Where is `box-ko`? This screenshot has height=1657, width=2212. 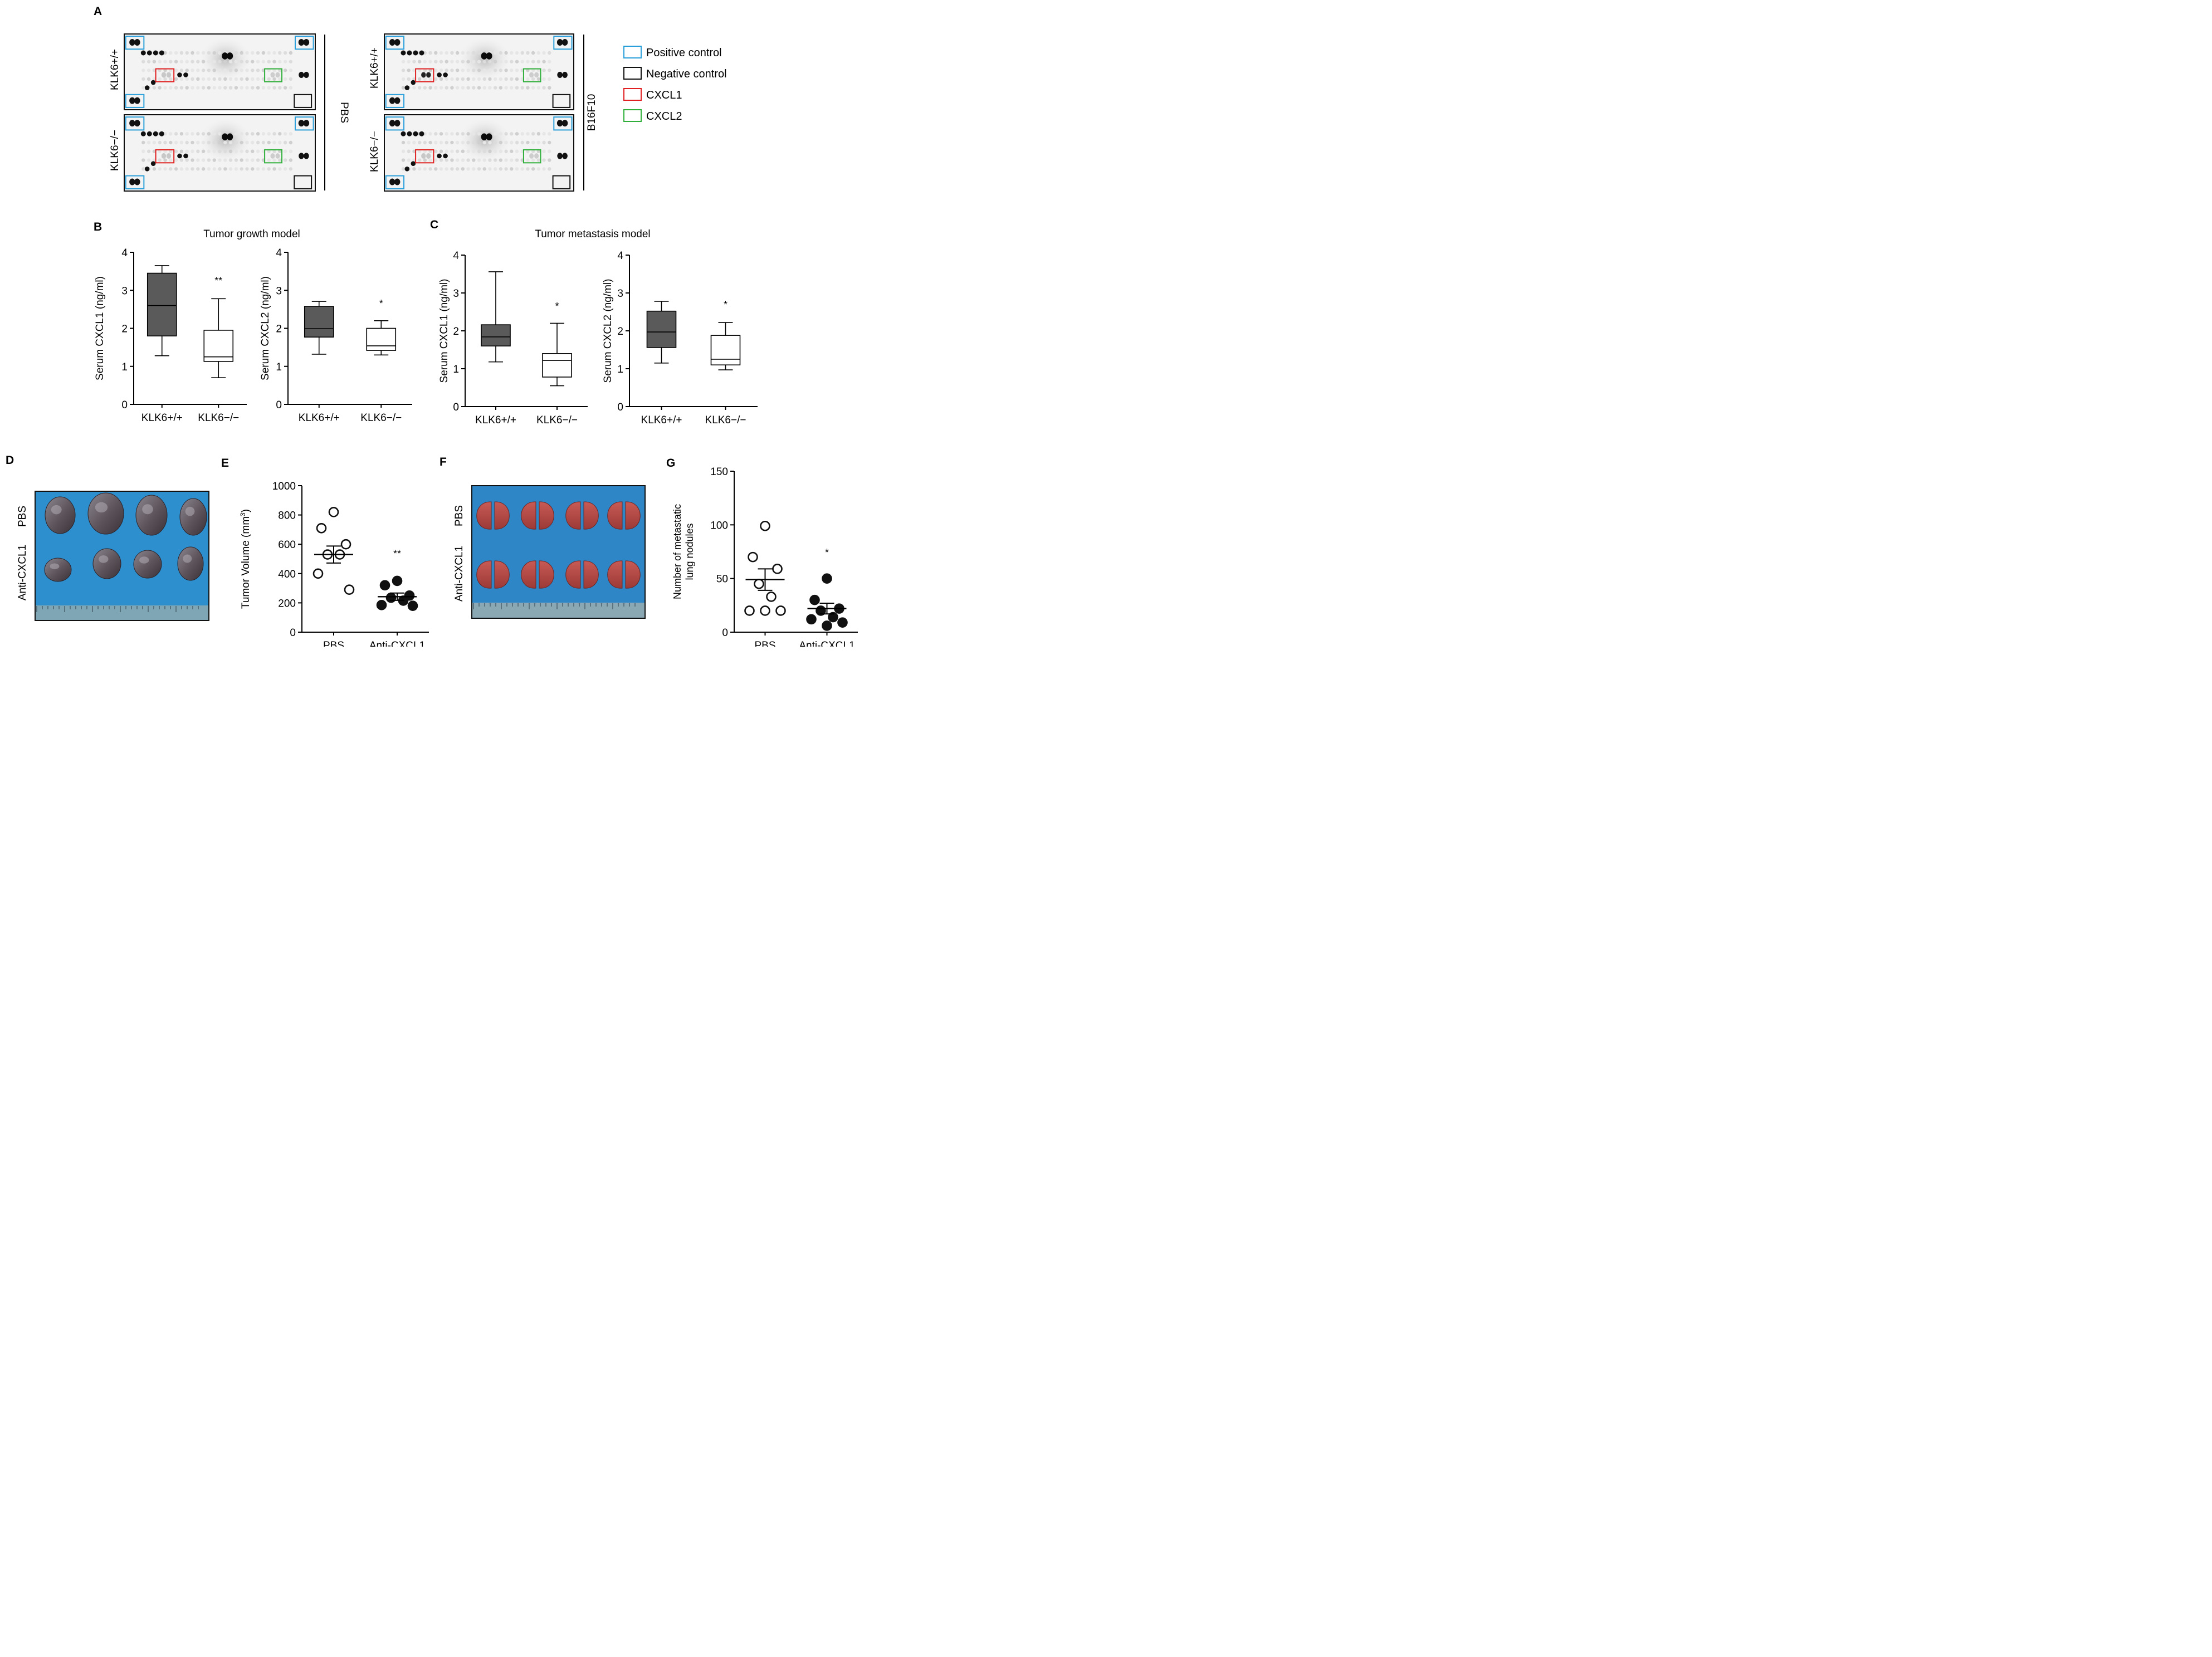
box-ko is located at coordinates (381, 338).